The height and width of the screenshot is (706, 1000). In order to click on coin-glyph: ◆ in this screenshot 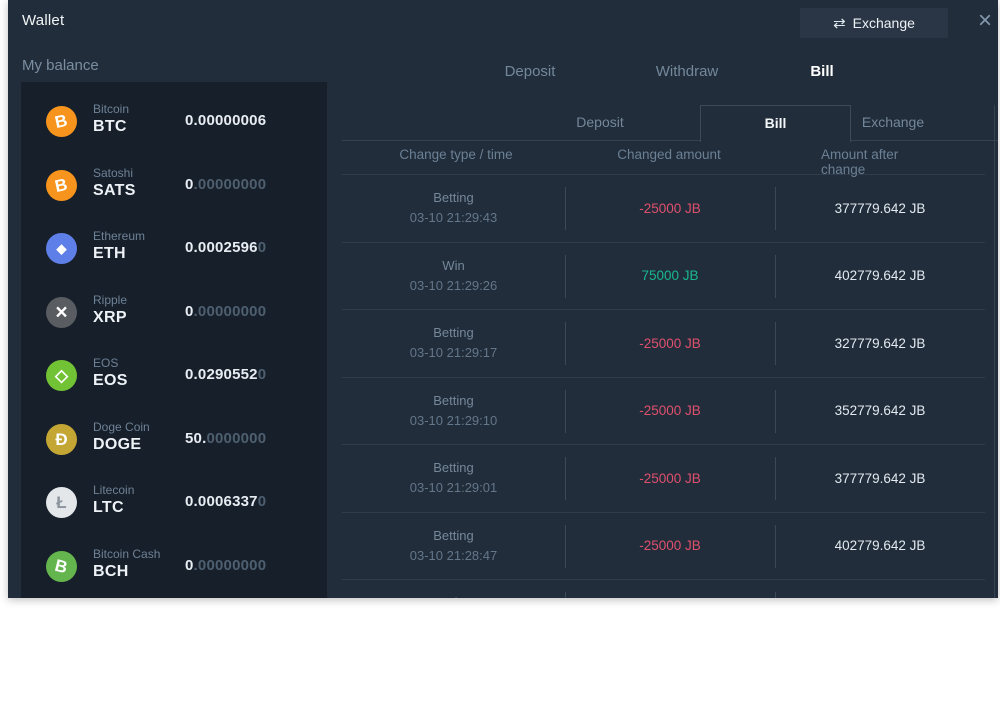, I will do `click(61, 248)`.